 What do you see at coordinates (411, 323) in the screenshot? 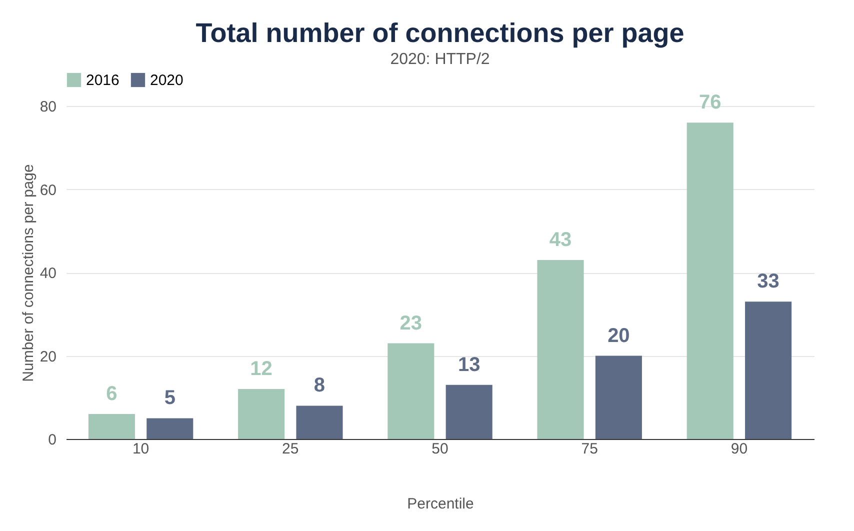
I see `data-label: 23` at bounding box center [411, 323].